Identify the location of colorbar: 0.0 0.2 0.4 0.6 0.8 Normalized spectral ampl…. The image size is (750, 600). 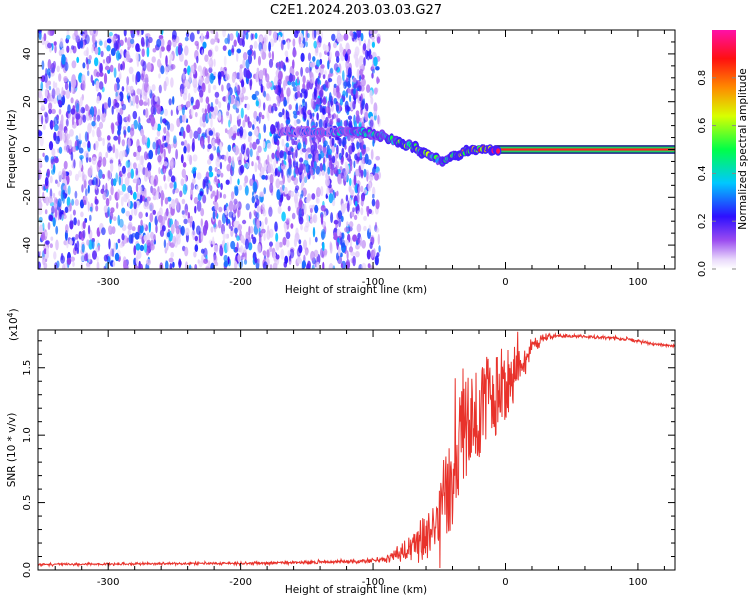
(723, 153).